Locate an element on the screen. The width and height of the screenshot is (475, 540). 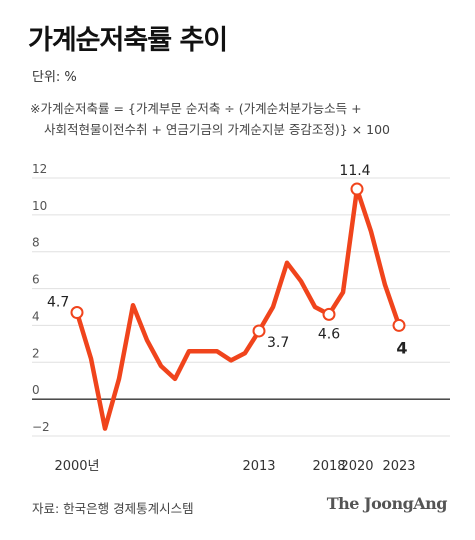
data-label: 11.4 is located at coordinates (354, 171).